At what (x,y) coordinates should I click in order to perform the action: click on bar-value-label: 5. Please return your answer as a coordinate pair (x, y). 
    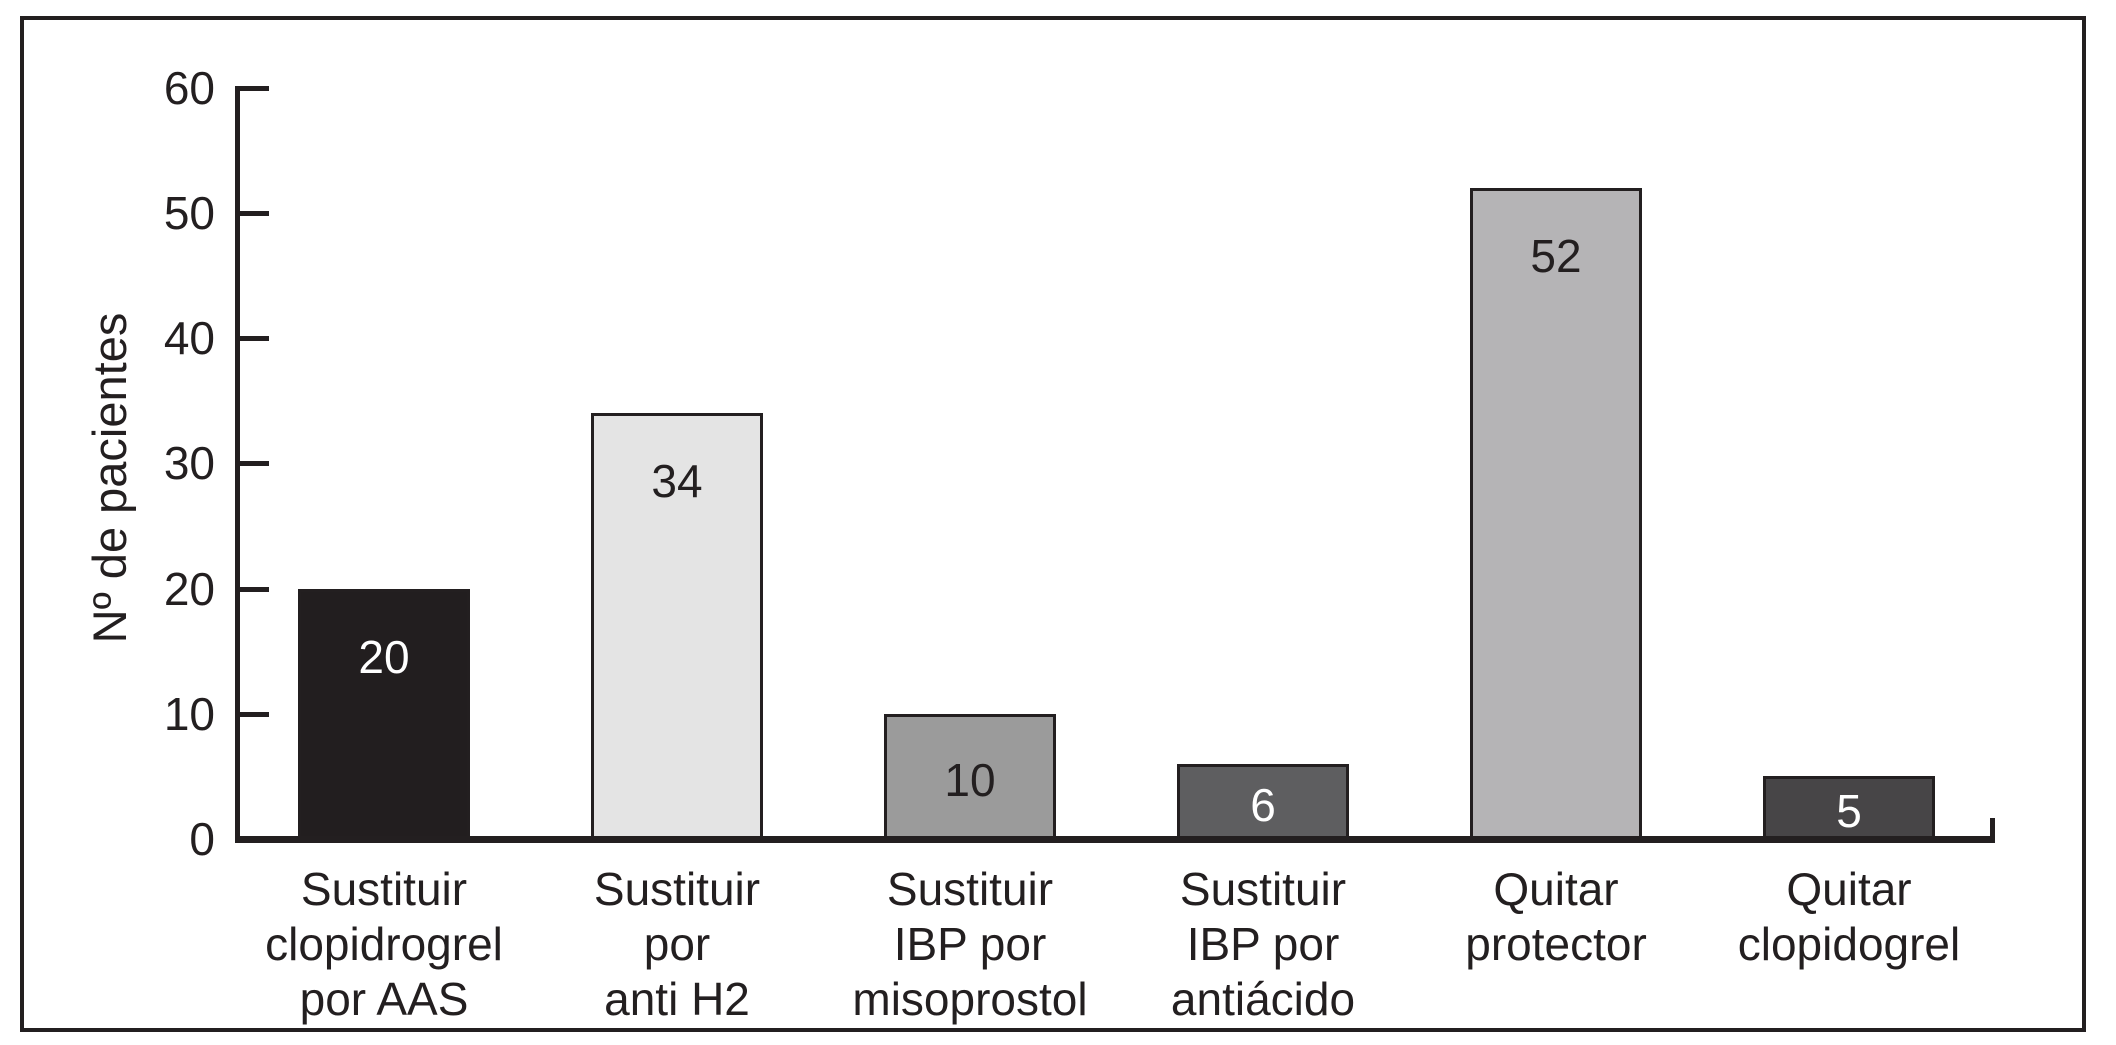
    Looking at the image, I should click on (1849, 811).